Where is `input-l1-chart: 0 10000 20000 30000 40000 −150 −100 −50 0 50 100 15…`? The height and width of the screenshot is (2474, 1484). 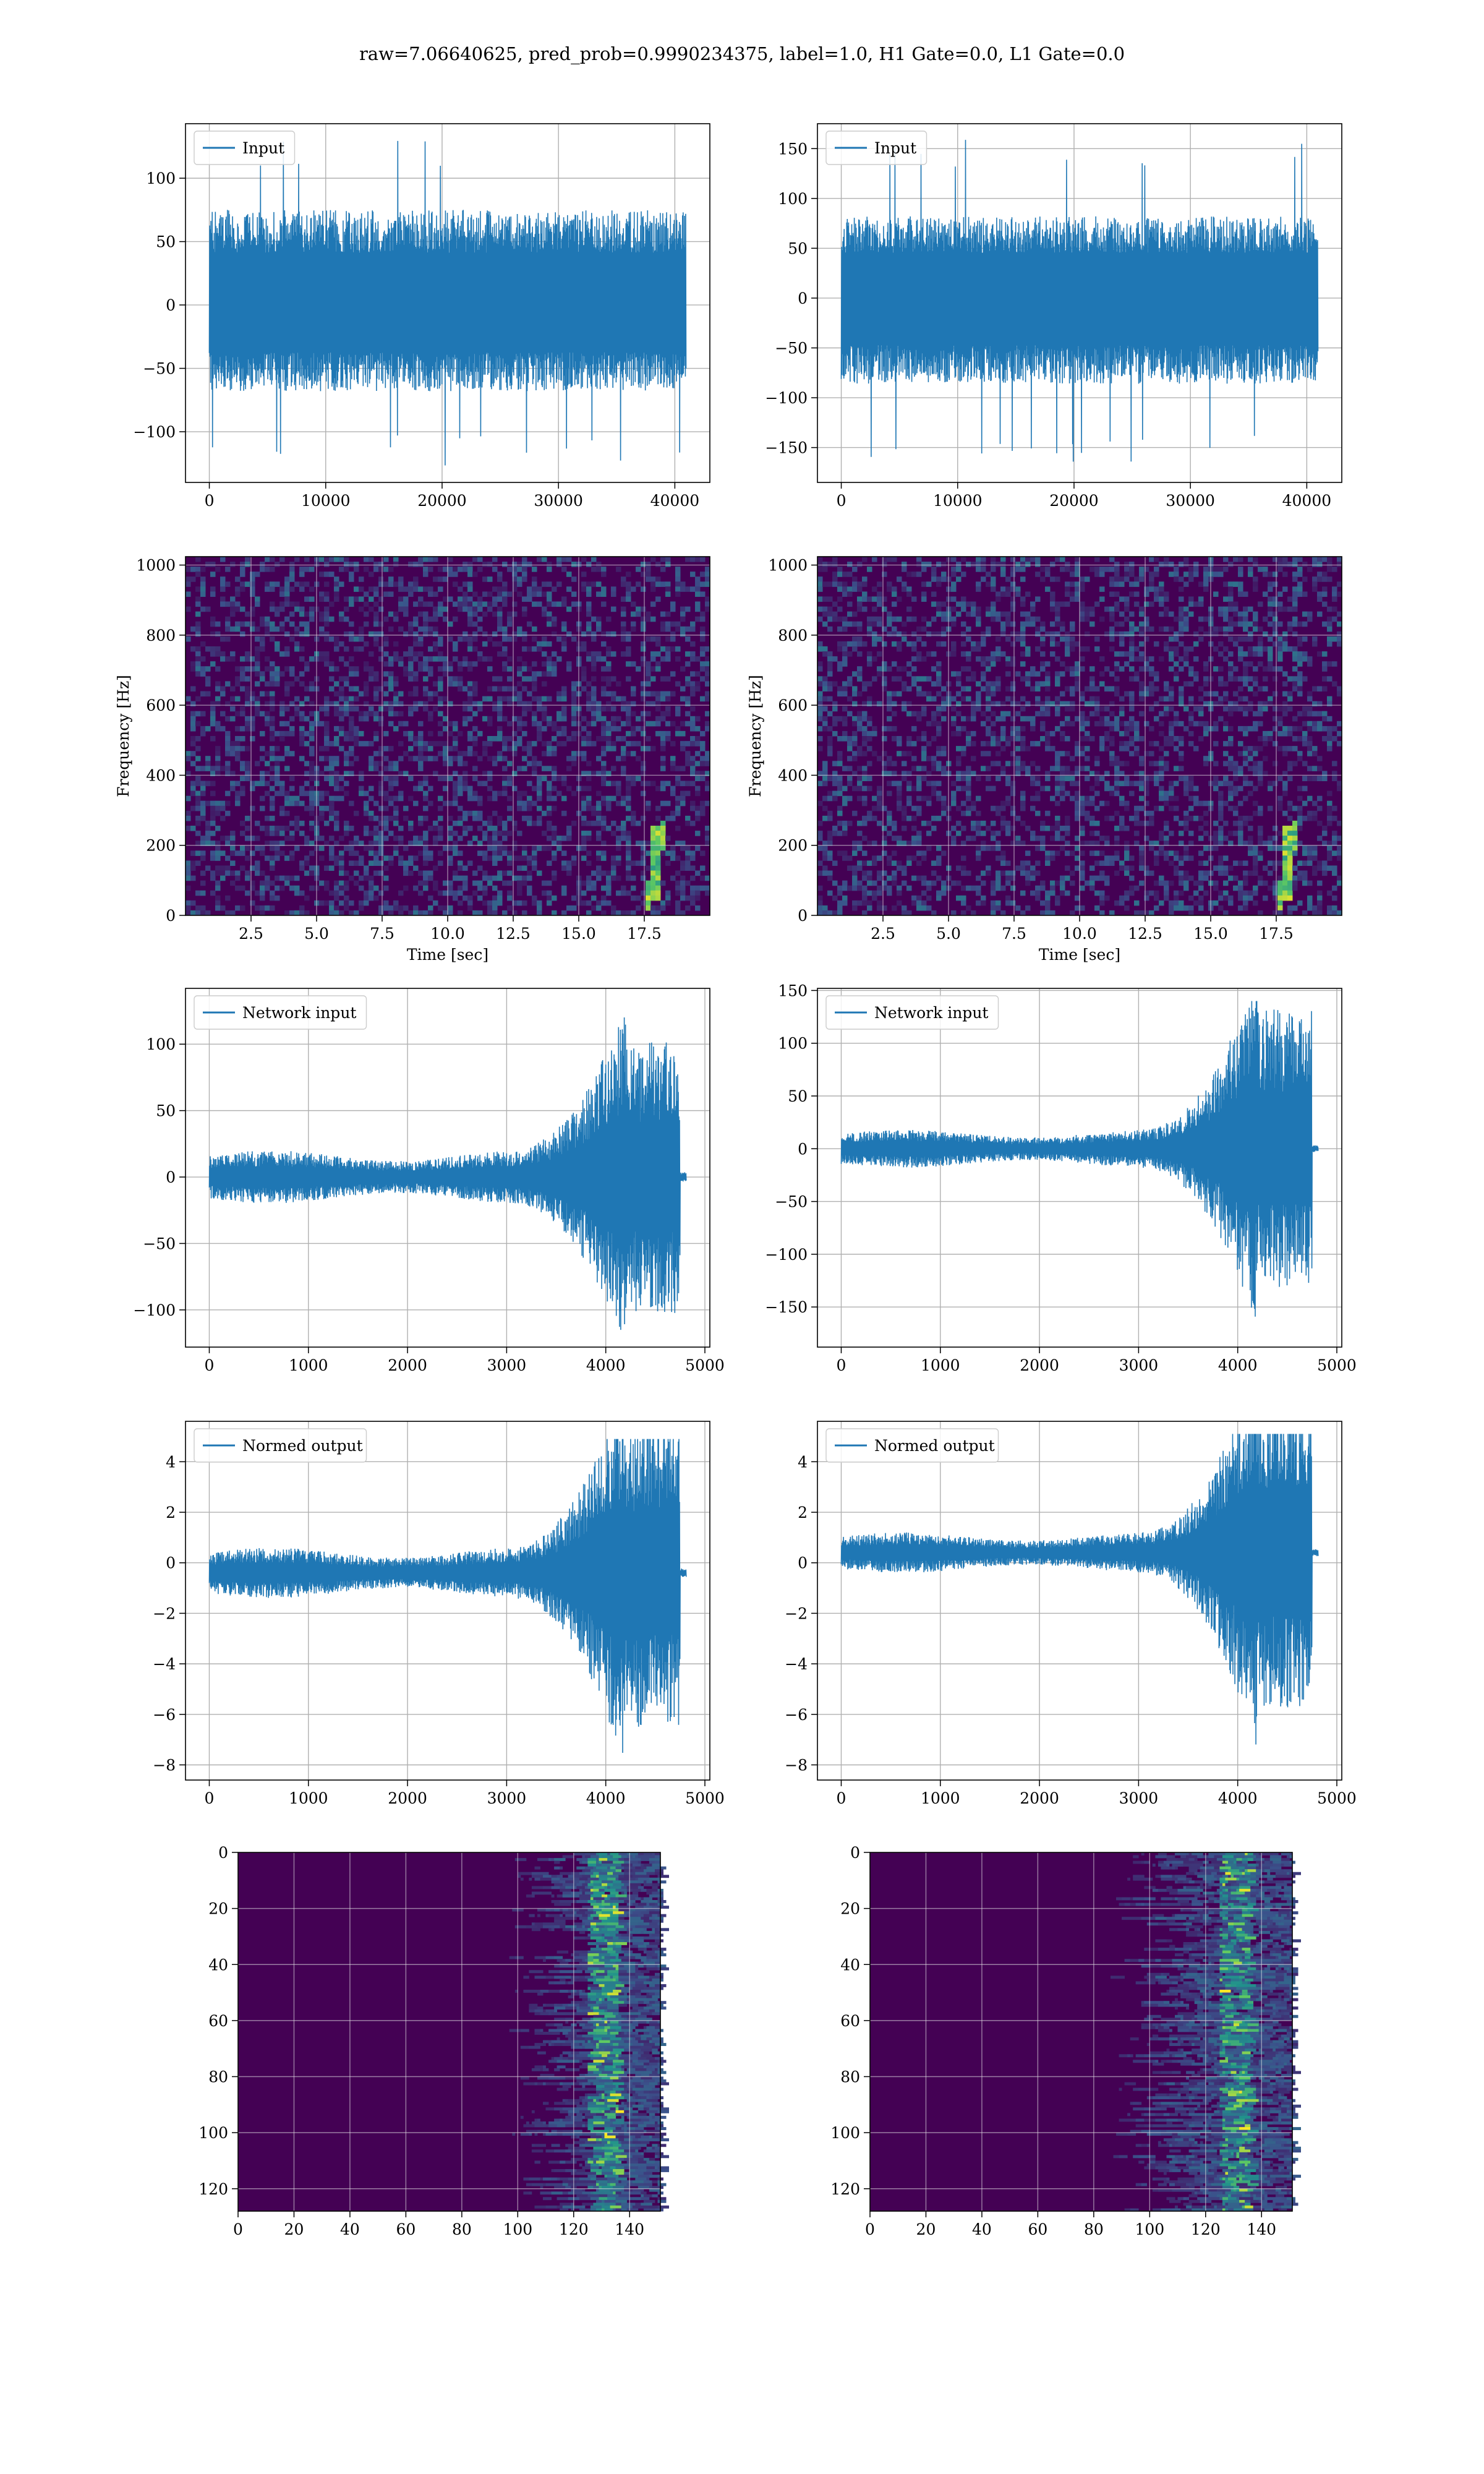 input-l1-chart: 0 10000 20000 30000 40000 −150 −100 −50 0 50 100 15… is located at coordinates (1053, 316).